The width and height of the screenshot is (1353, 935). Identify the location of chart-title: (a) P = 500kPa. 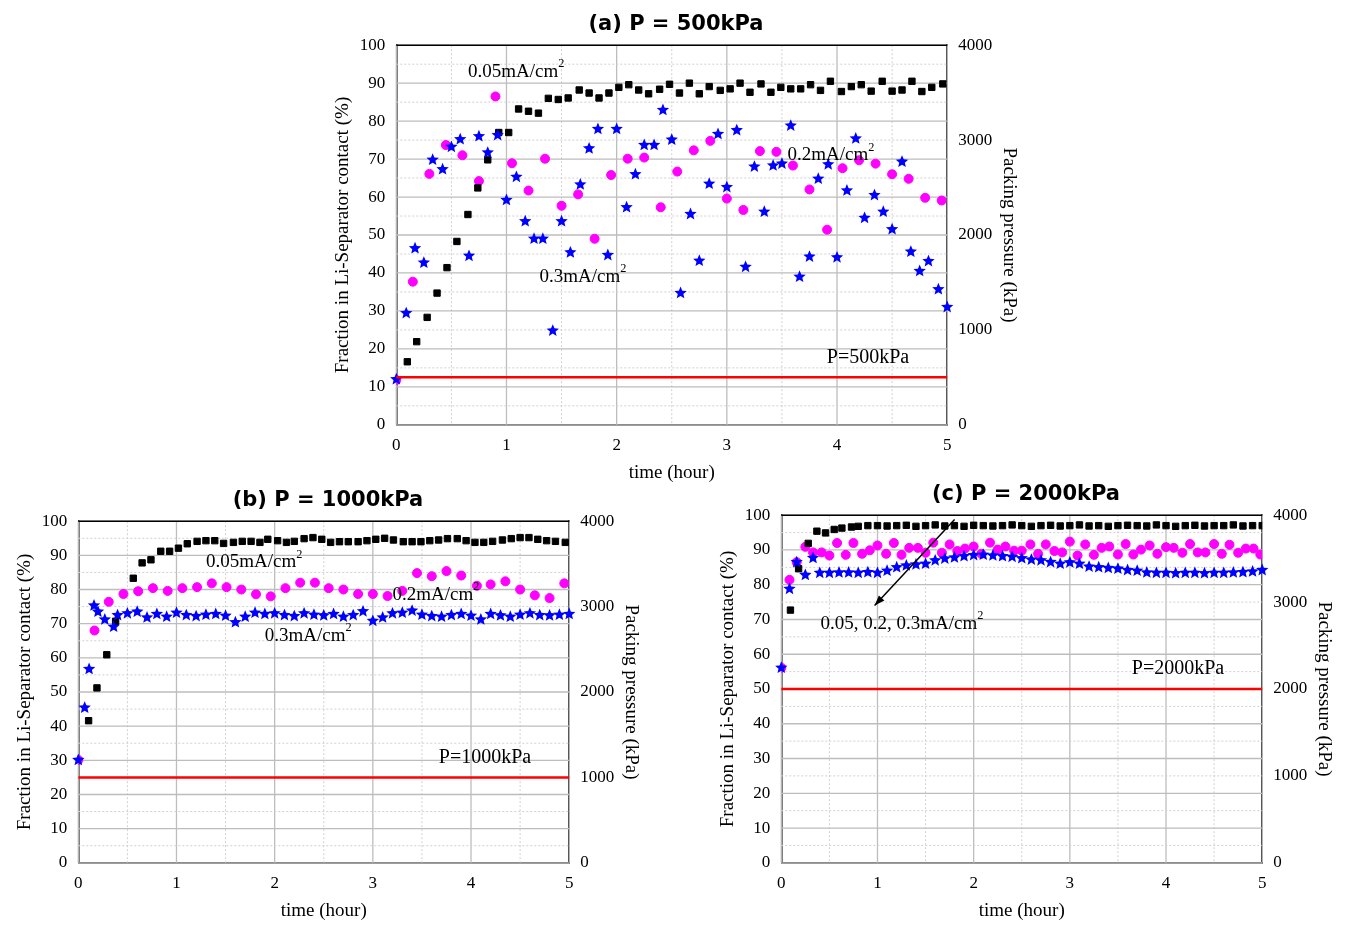
(676, 23).